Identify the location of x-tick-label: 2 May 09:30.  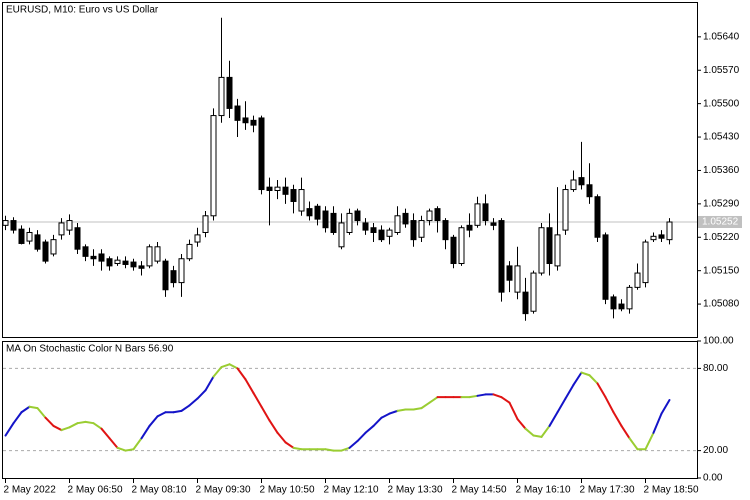
(223, 490).